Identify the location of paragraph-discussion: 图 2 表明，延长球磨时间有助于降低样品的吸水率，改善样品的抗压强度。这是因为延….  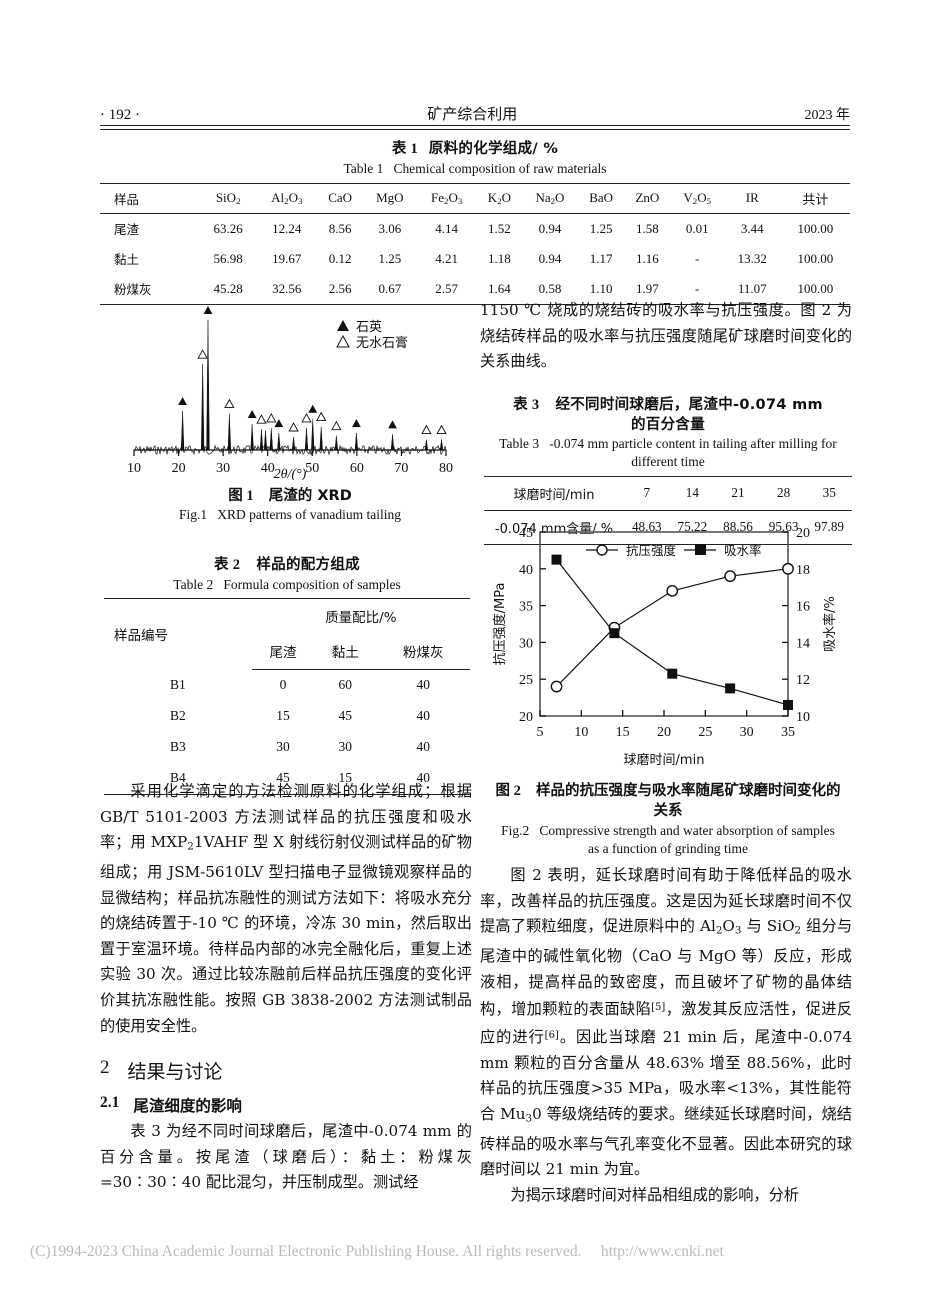
(666, 1022).